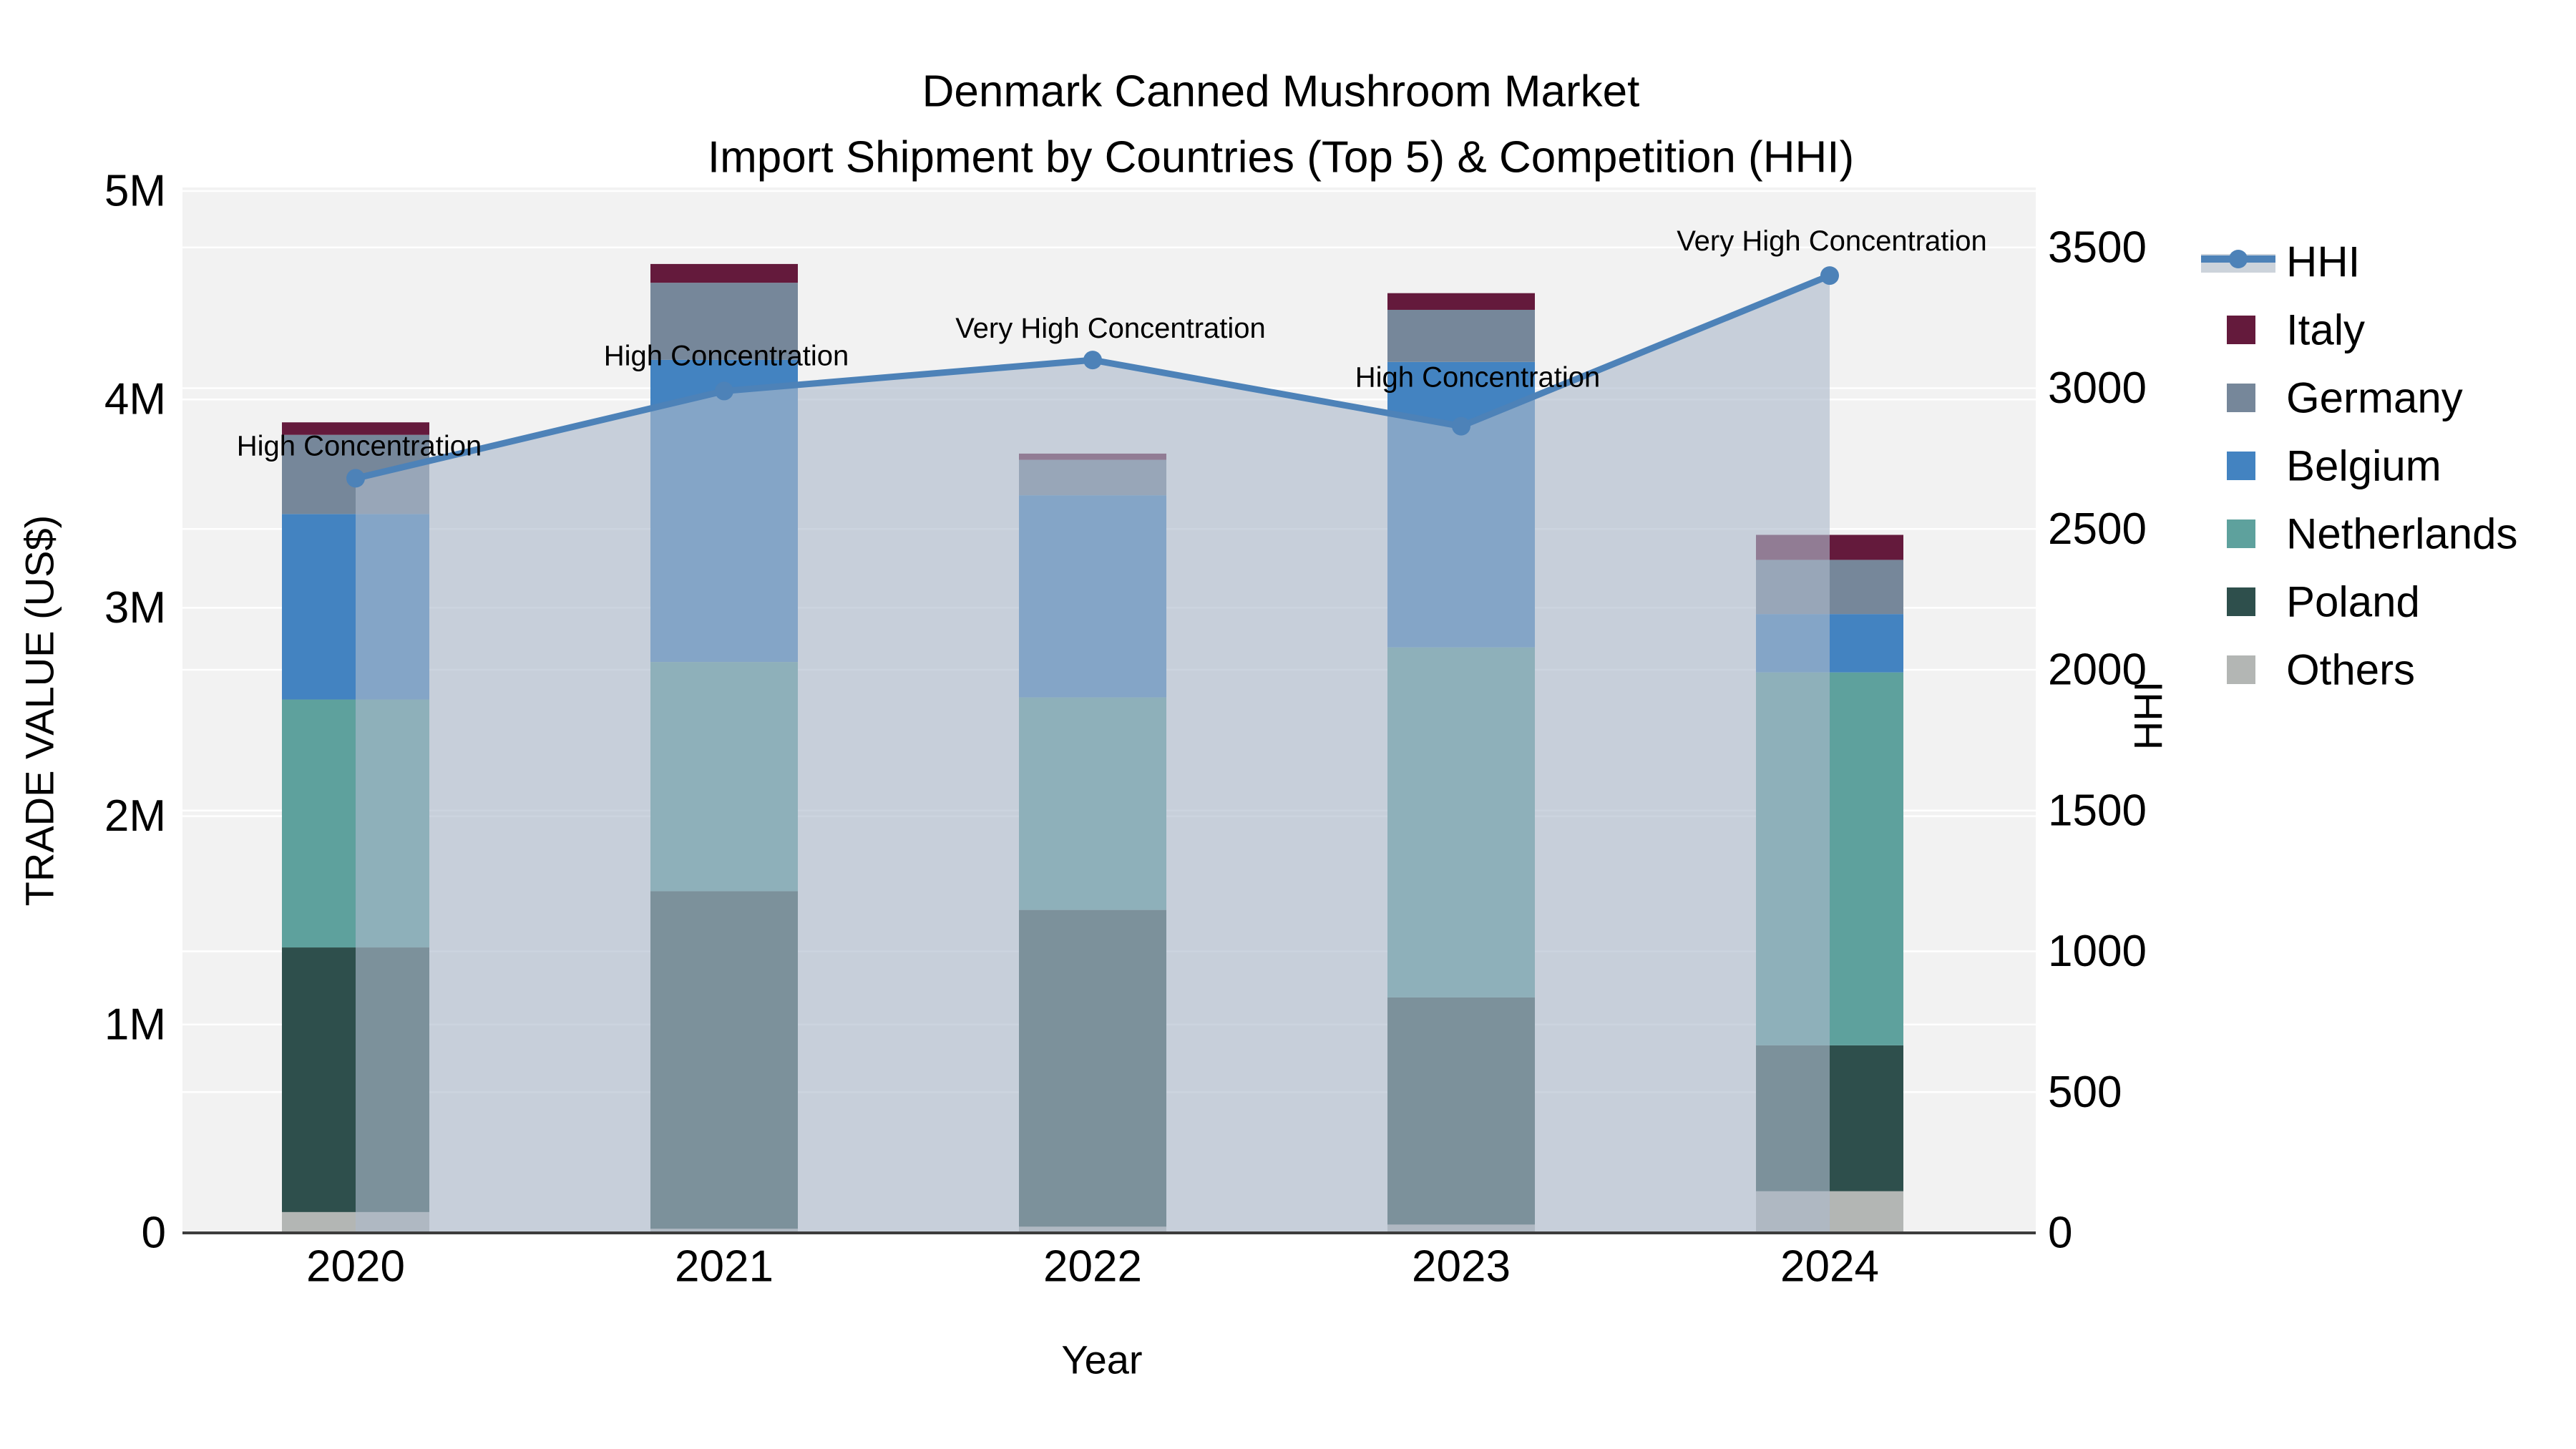  What do you see at coordinates (2097, 670) in the screenshot?
I see `y-right-tick-2000: 2000` at bounding box center [2097, 670].